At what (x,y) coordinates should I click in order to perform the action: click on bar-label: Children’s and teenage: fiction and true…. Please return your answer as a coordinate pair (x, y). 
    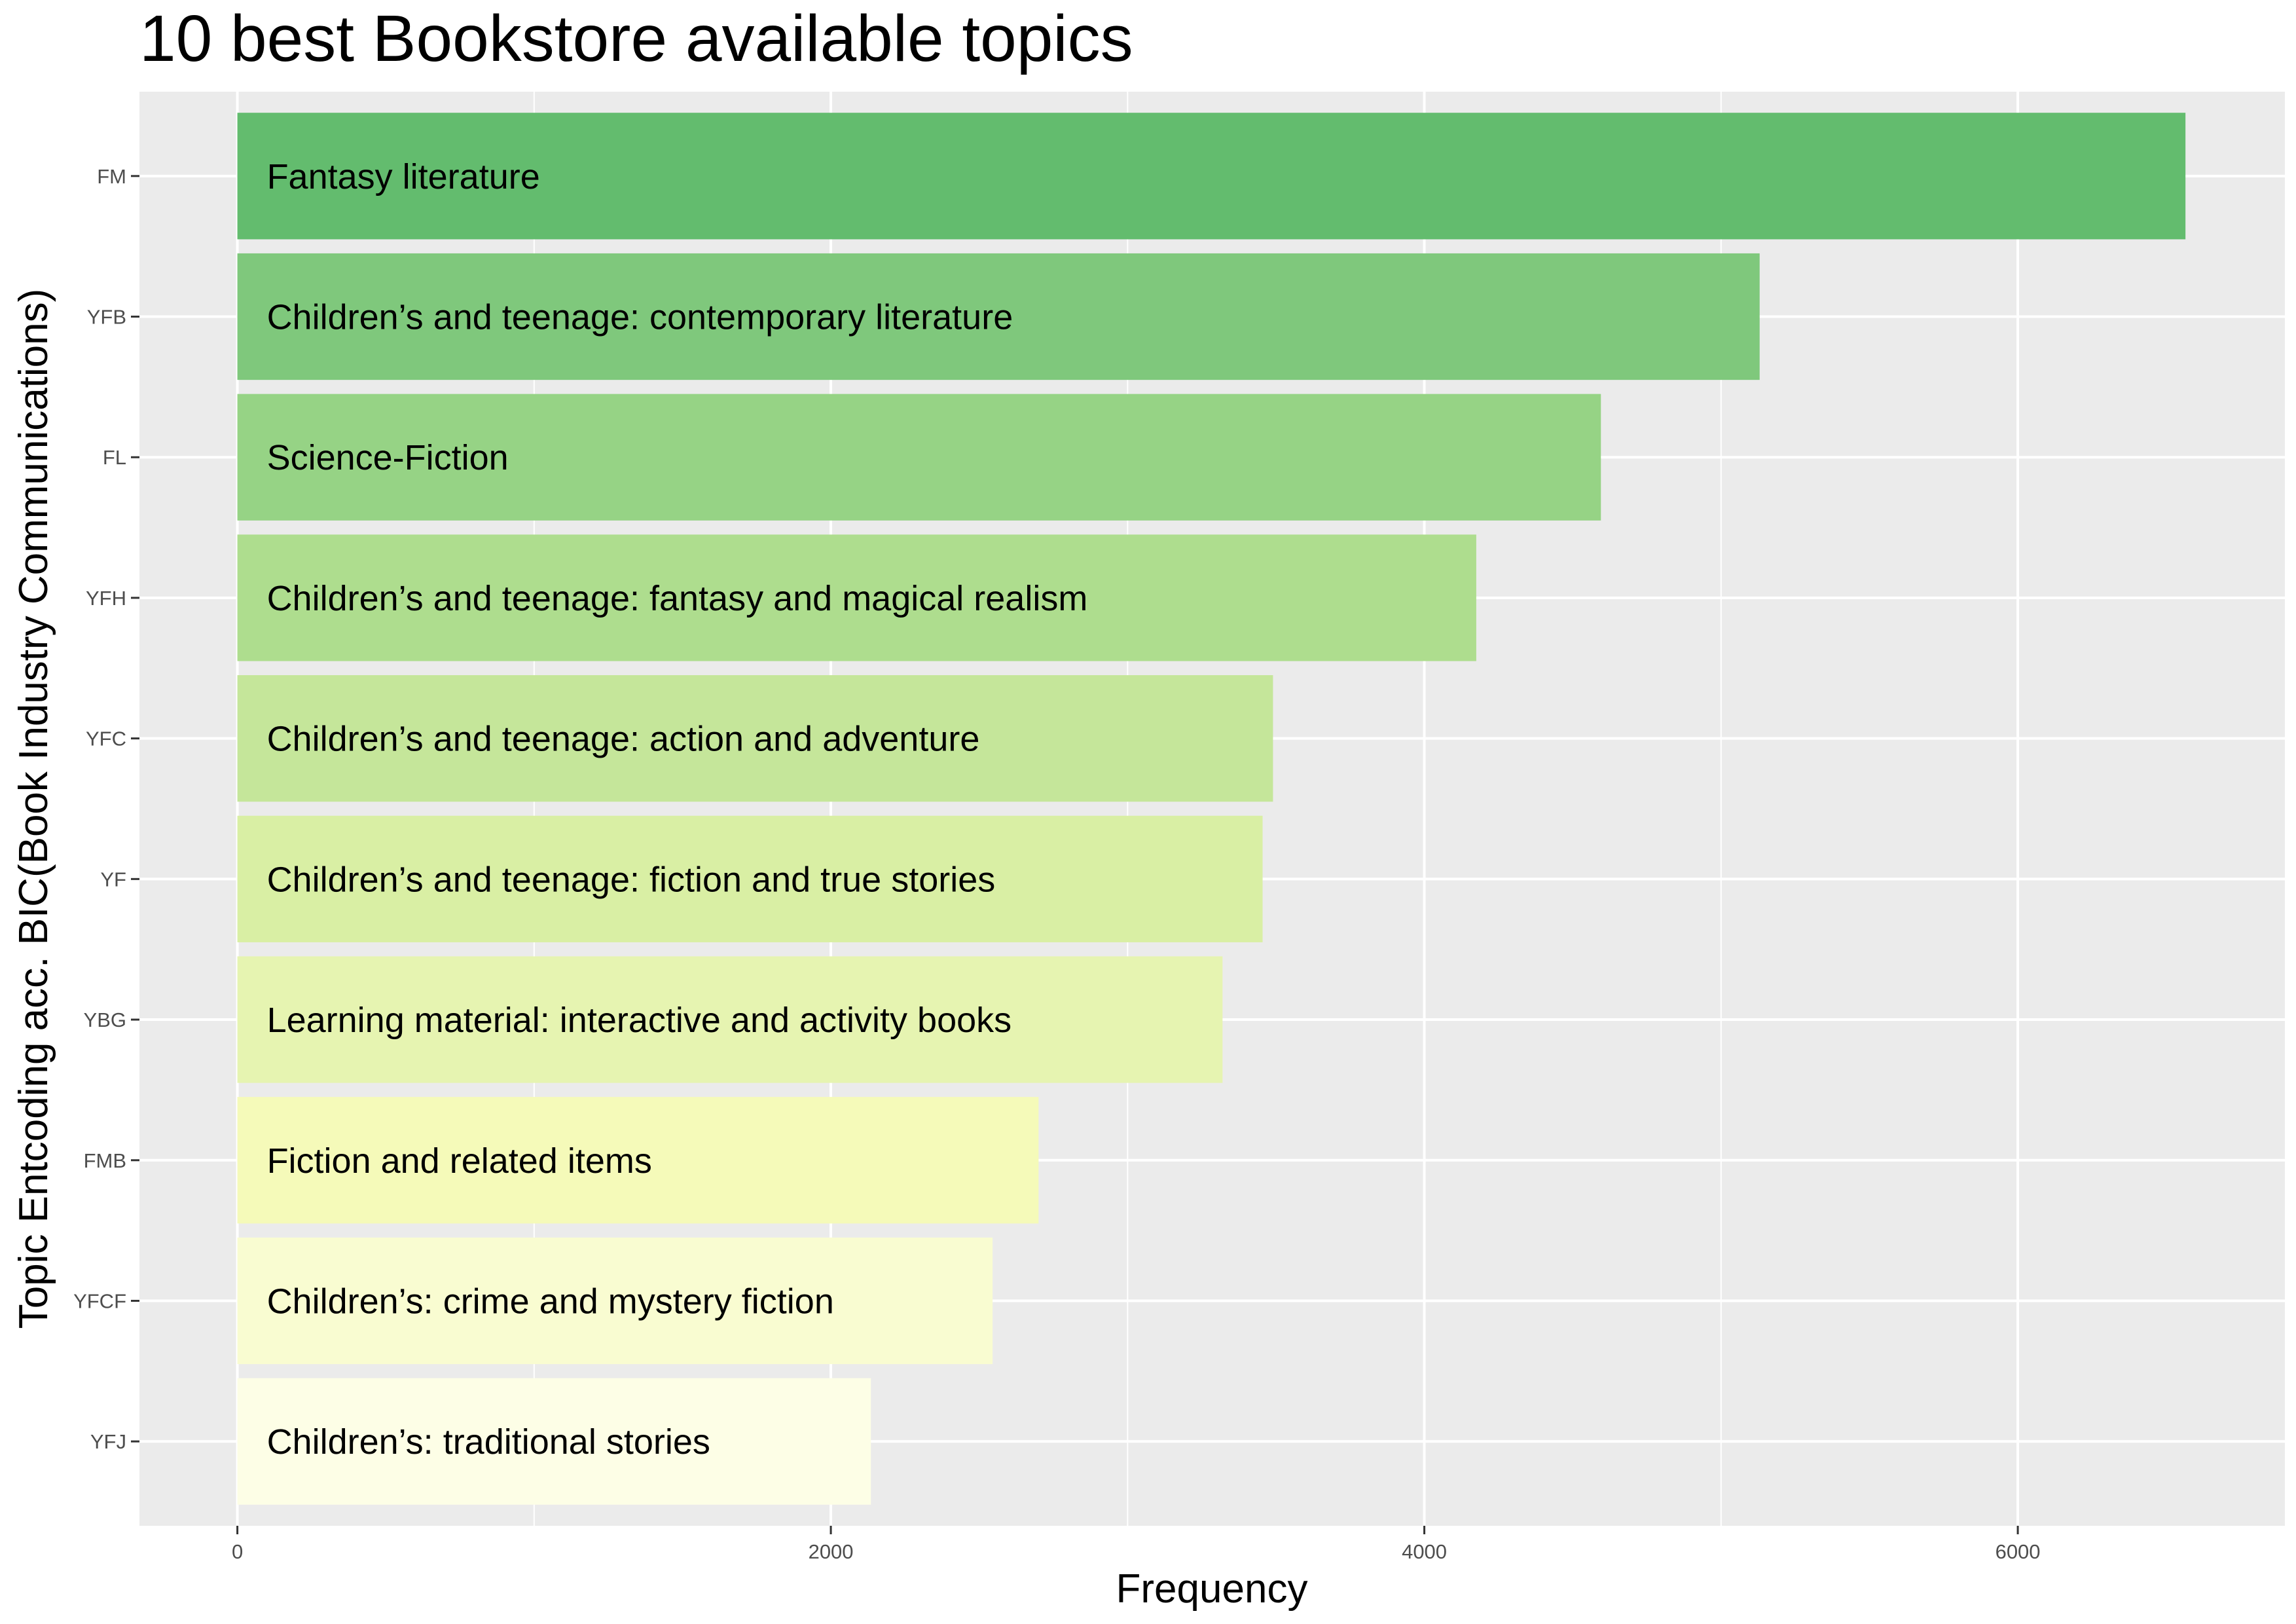
    Looking at the image, I should click on (631, 879).